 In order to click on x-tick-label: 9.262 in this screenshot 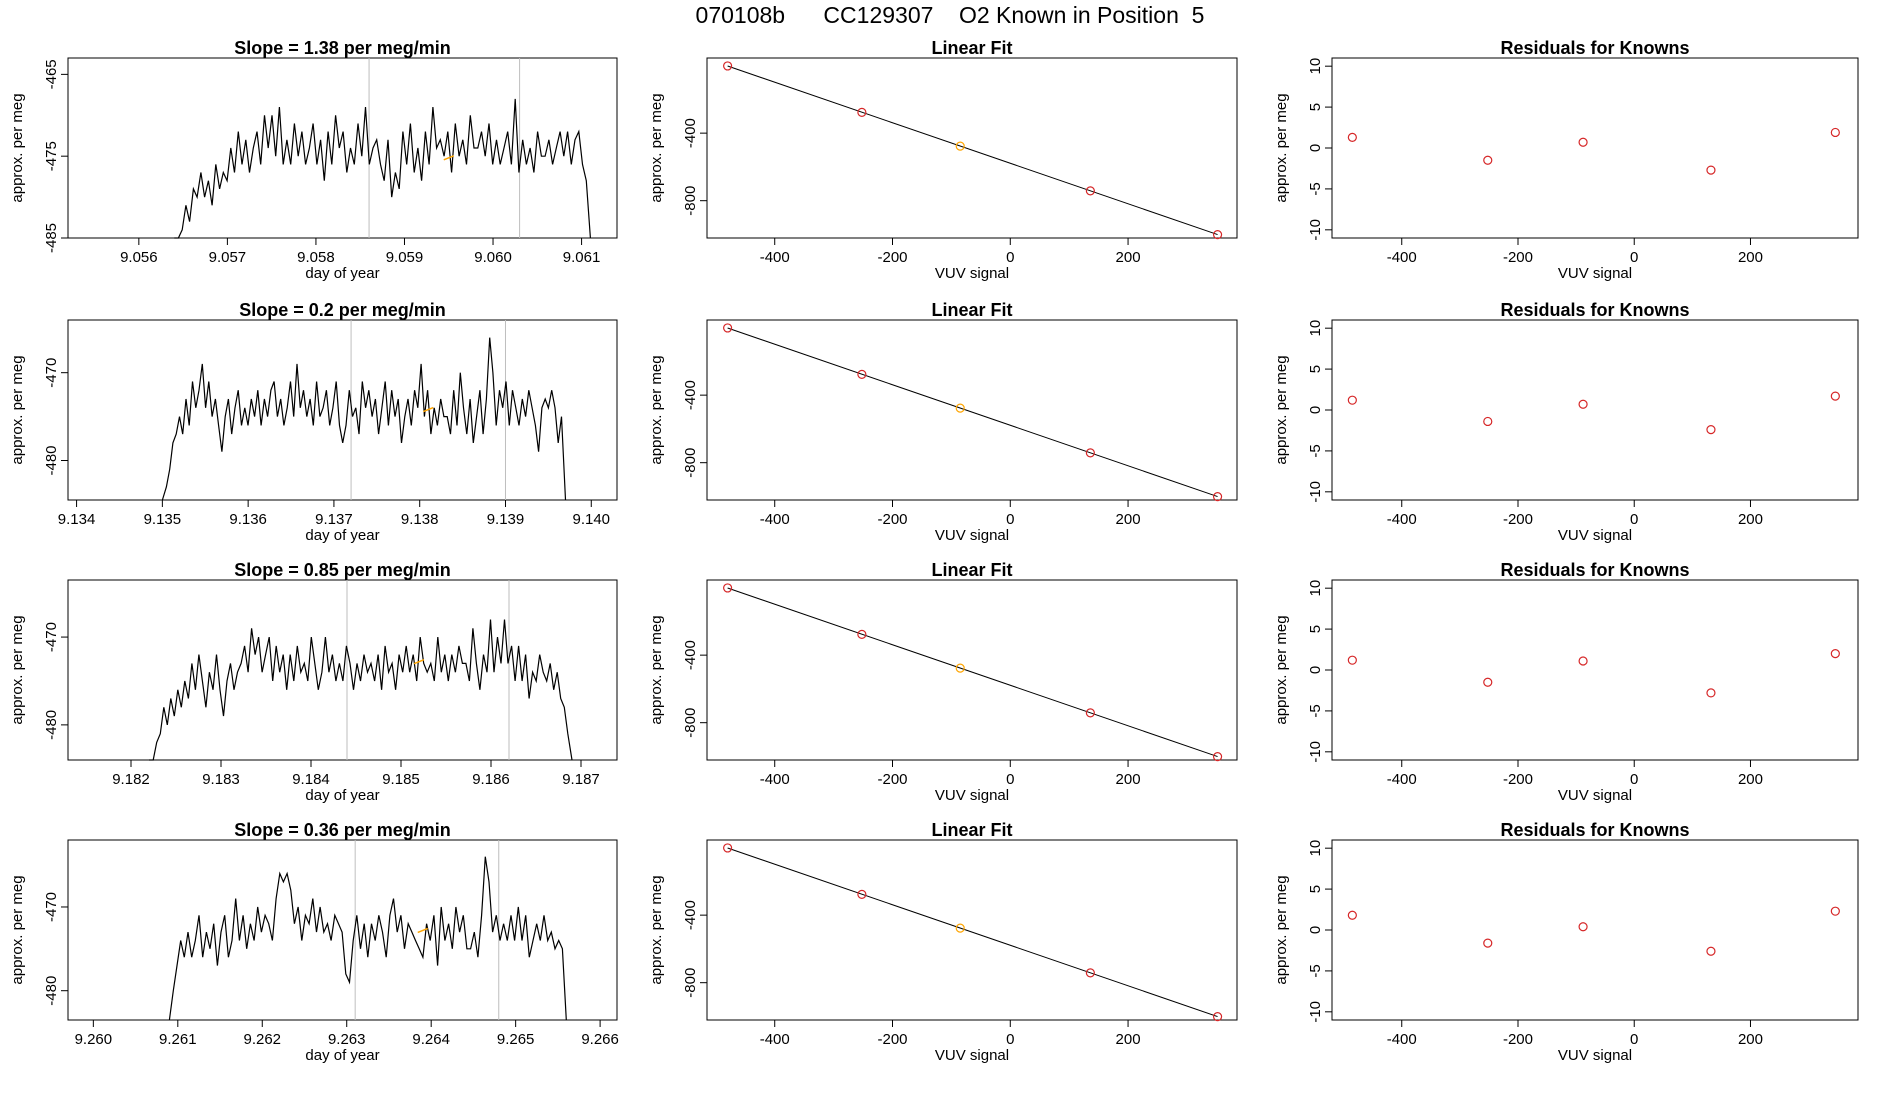, I will do `click(262, 1039)`.